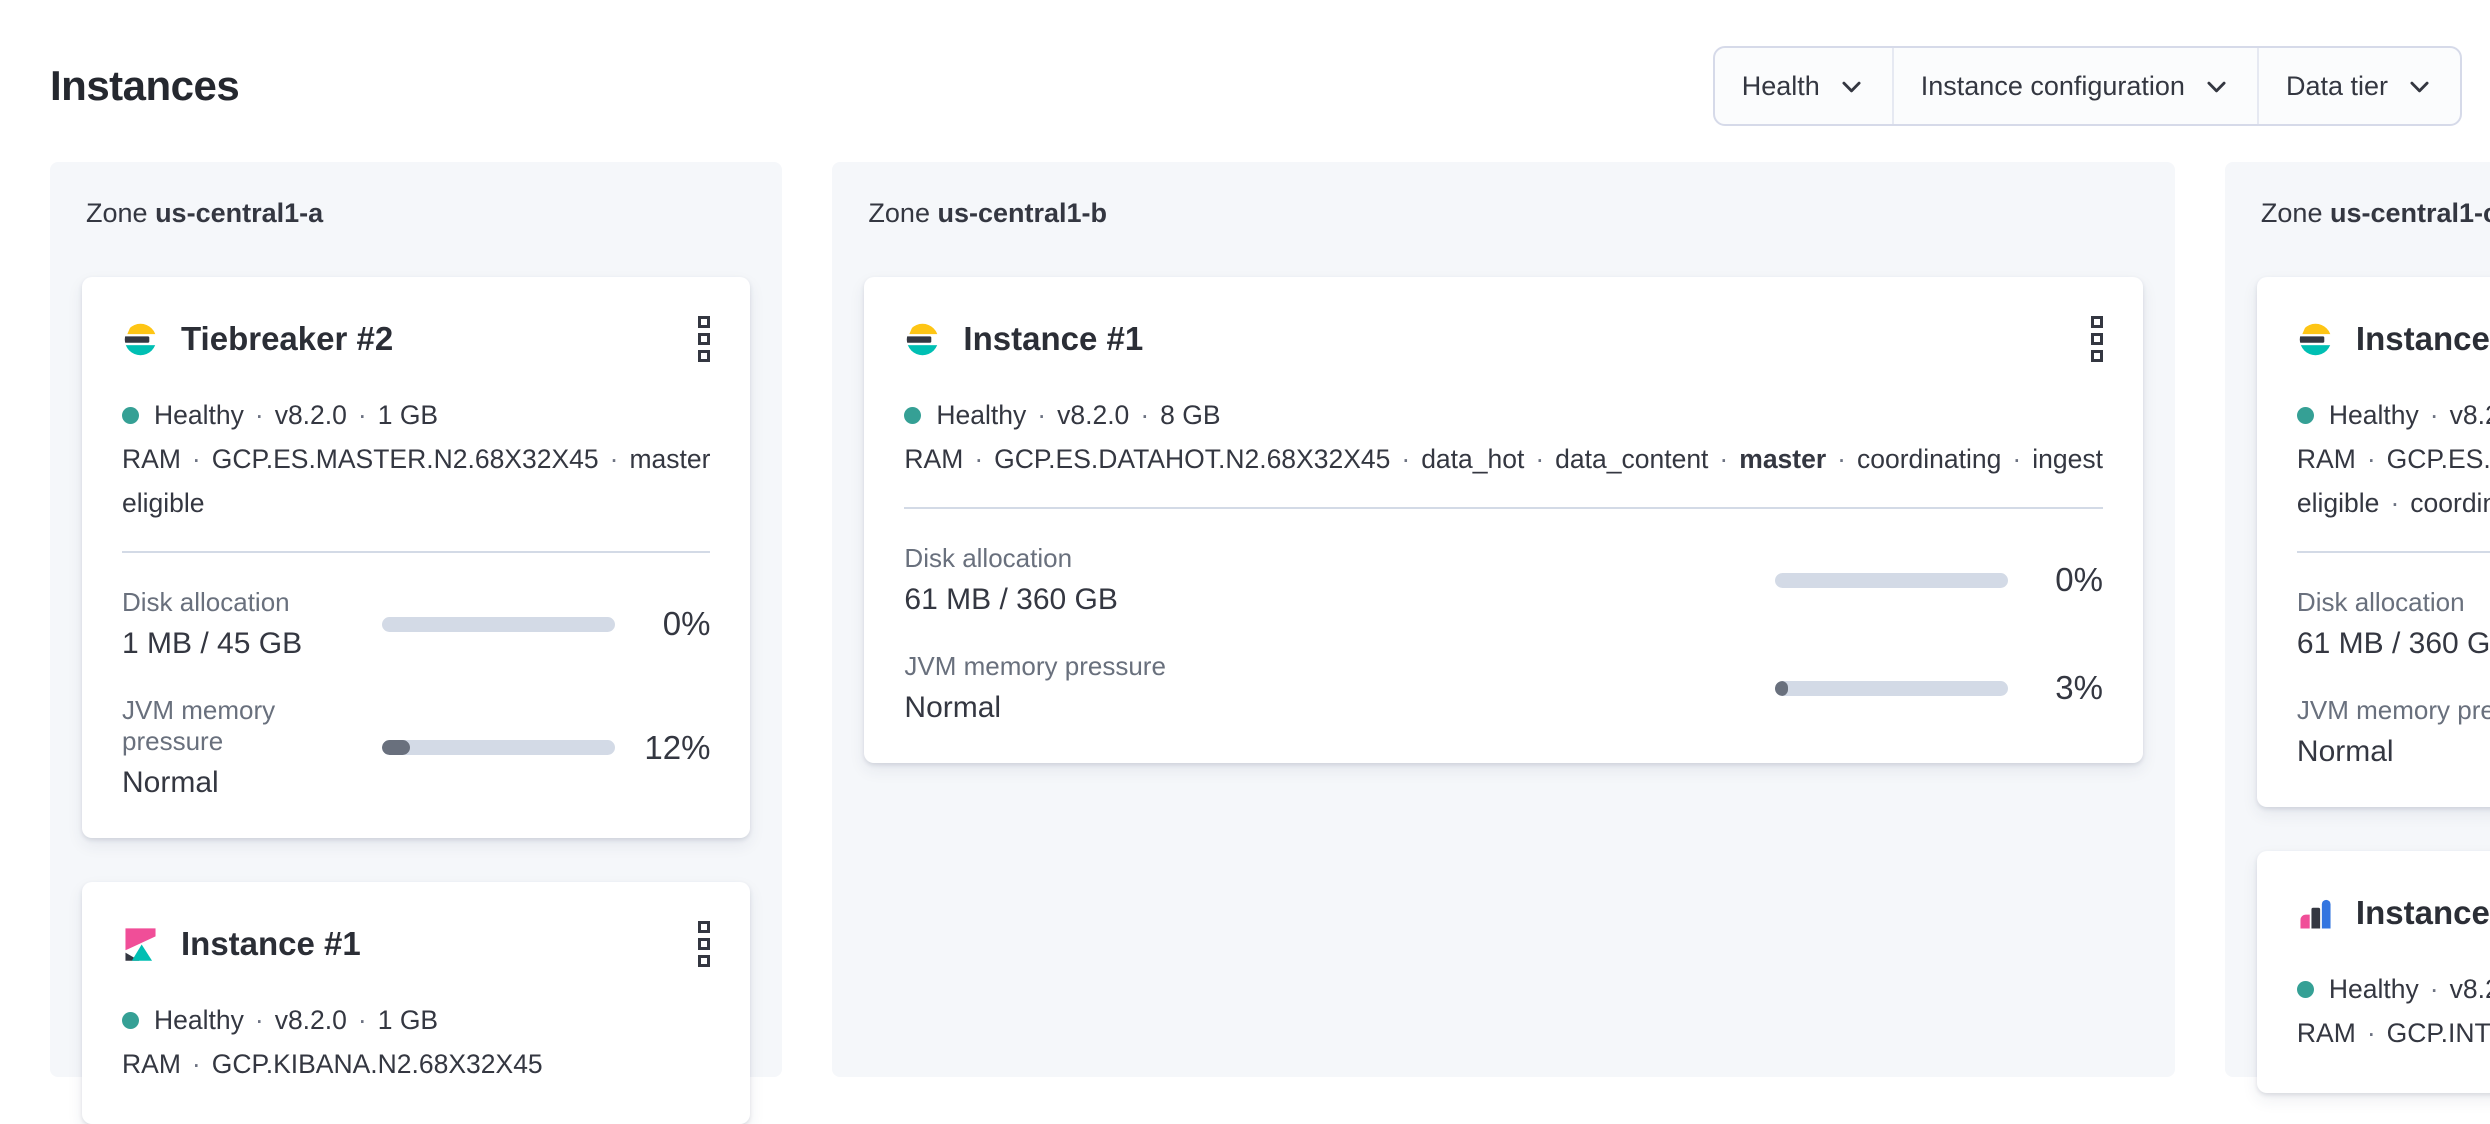  I want to click on page-title: Instances, so click(145, 85).